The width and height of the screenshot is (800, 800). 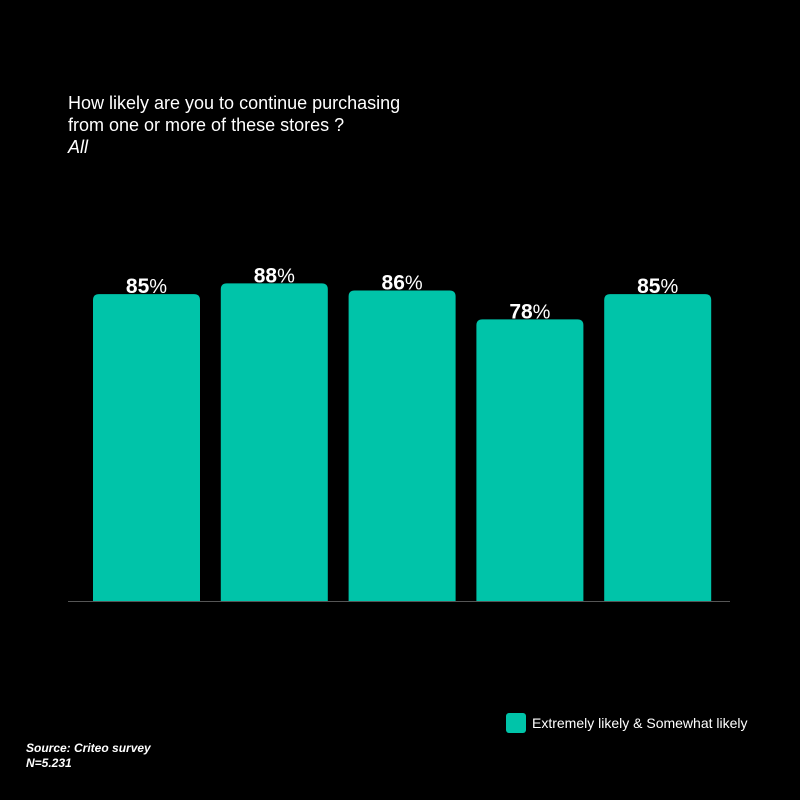 I want to click on sample-size-text: N=5.231, so click(x=49, y=763).